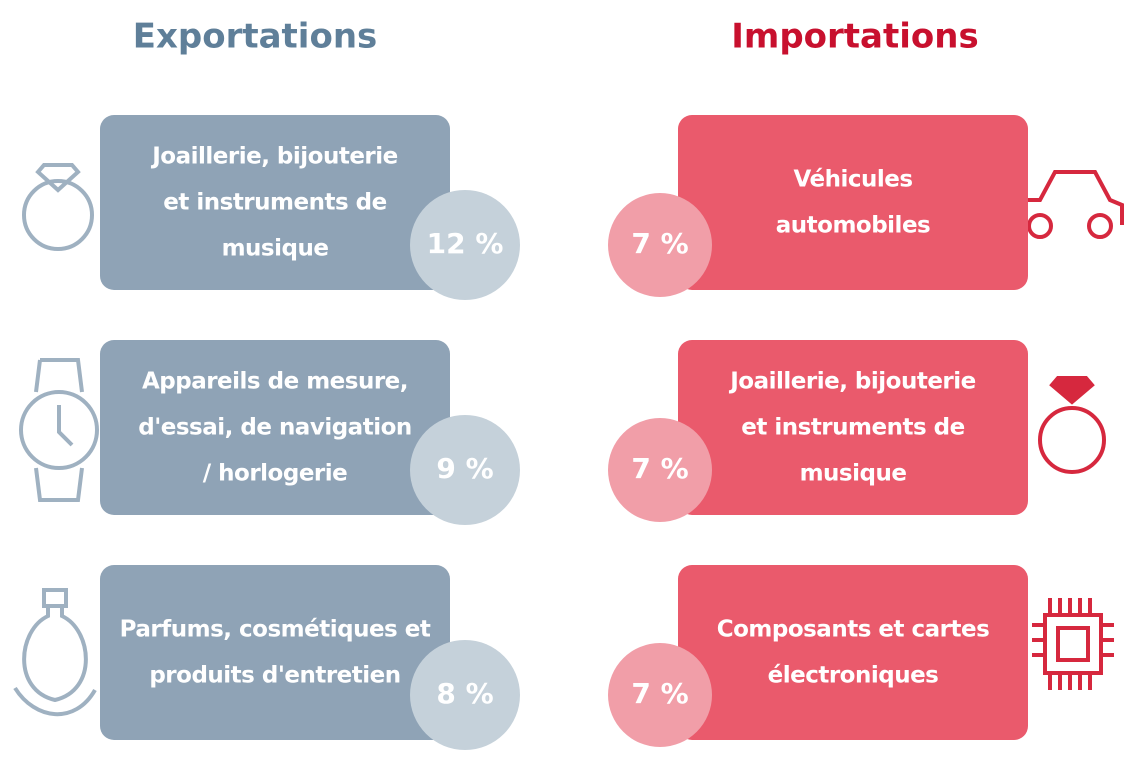 This screenshot has height=774, width=1126. I want to click on perfume-icon, so click(55, 652).